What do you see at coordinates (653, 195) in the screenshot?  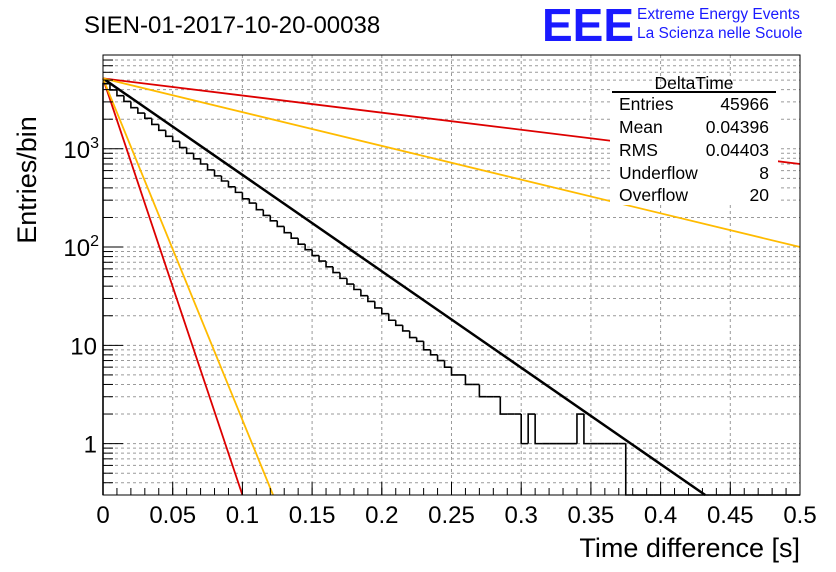 I see `stats-label-overflow: Overflow` at bounding box center [653, 195].